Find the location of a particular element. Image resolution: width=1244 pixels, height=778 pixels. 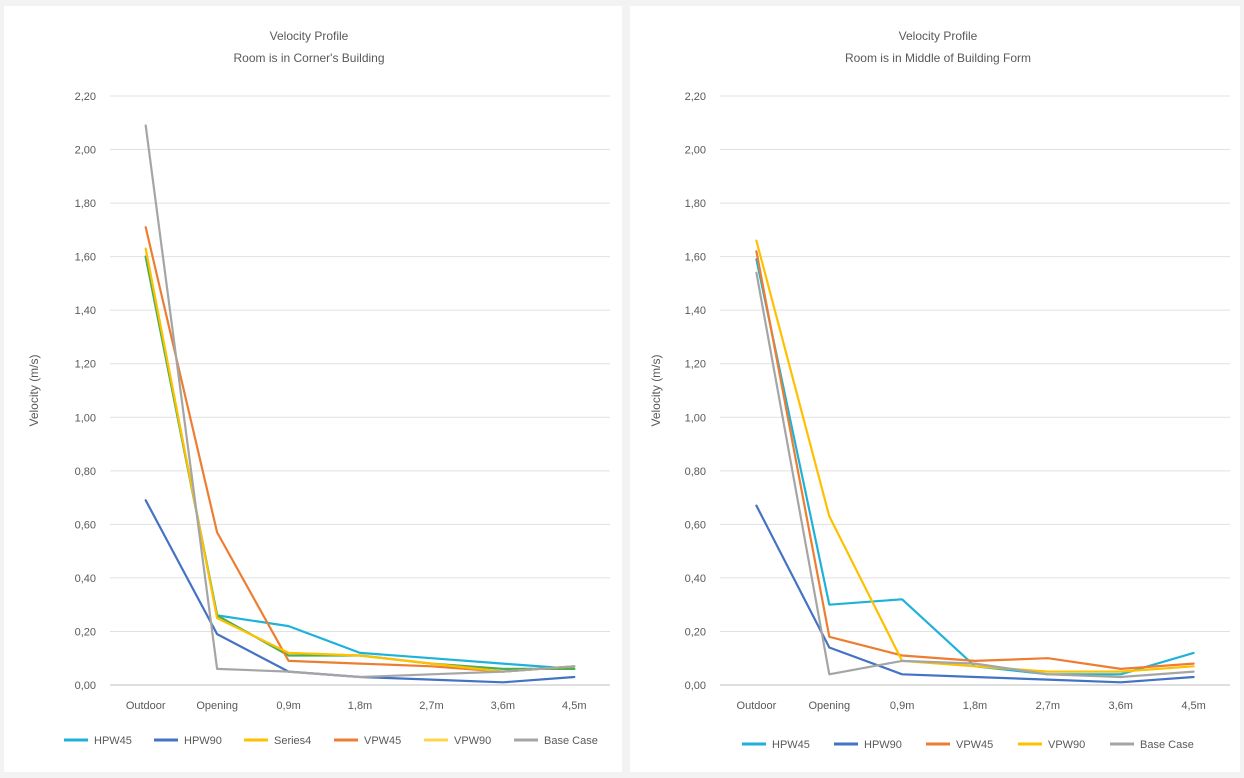

legend-item-series4: Series4 is located at coordinates (277, 741).